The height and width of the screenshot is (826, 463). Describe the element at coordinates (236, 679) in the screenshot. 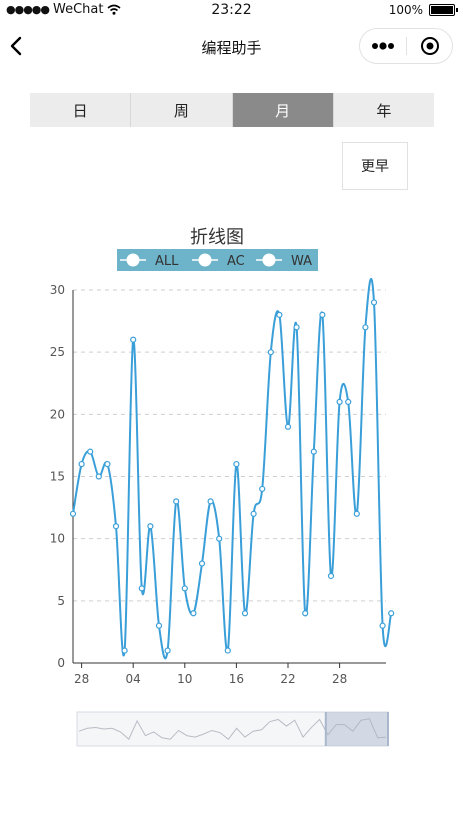

I see `x-tick-label: 16` at that location.